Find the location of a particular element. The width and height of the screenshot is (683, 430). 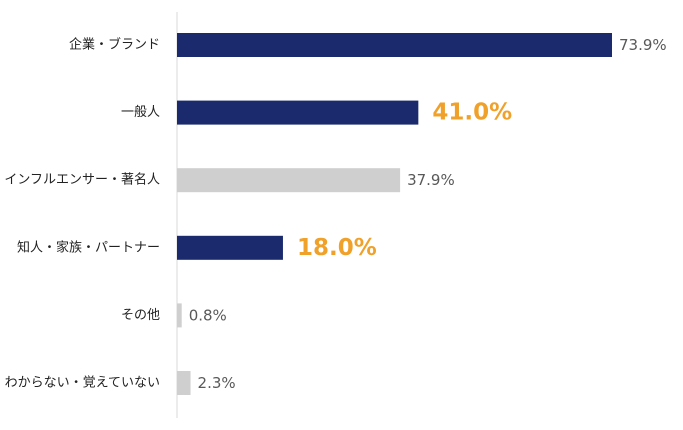

value-label: 73.9% is located at coordinates (643, 45).